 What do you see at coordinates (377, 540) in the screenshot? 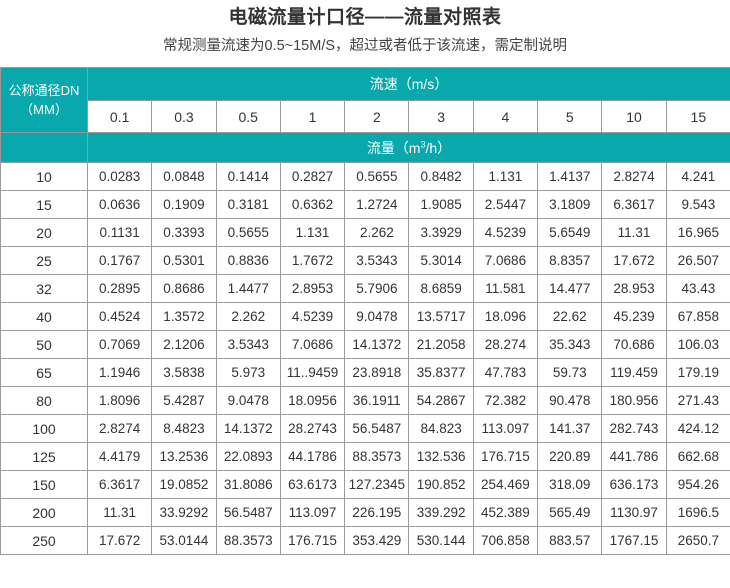
I see `flow-value-cell: 353.429` at bounding box center [377, 540].